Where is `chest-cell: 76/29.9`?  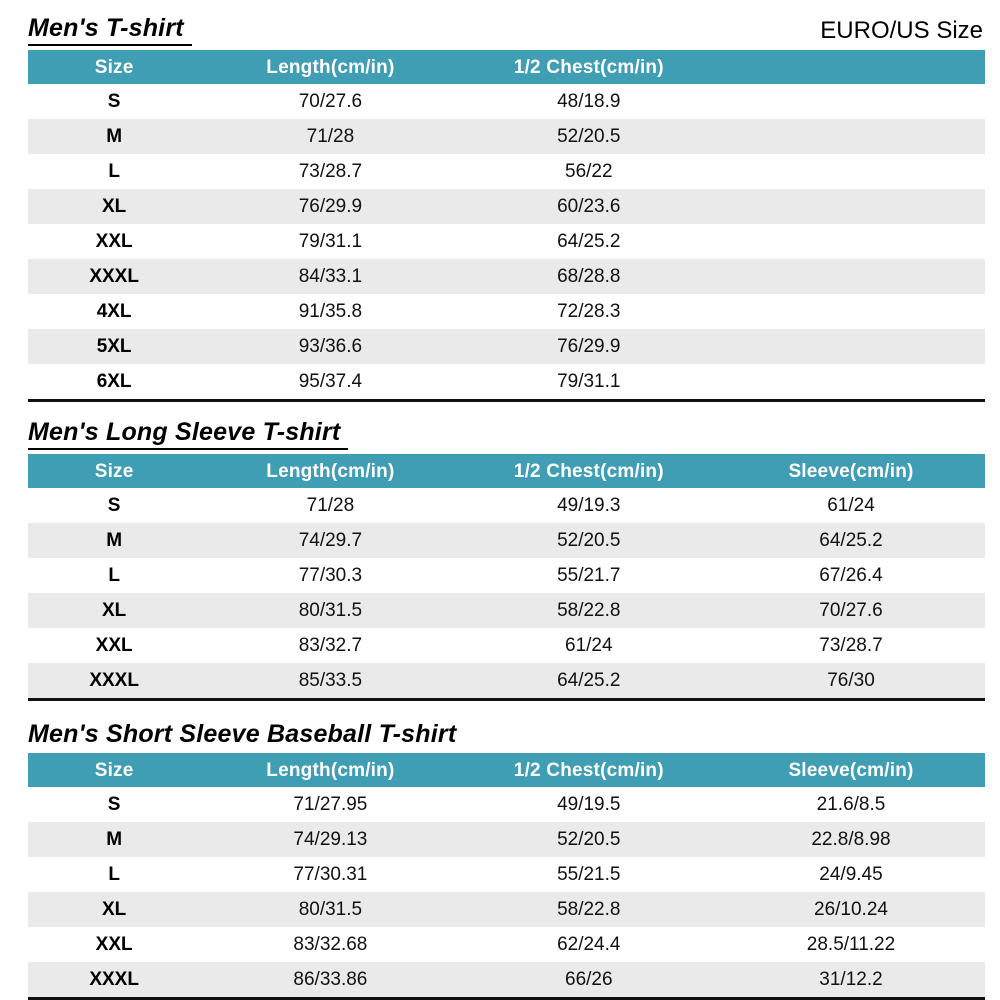 chest-cell: 76/29.9 is located at coordinates (589, 346).